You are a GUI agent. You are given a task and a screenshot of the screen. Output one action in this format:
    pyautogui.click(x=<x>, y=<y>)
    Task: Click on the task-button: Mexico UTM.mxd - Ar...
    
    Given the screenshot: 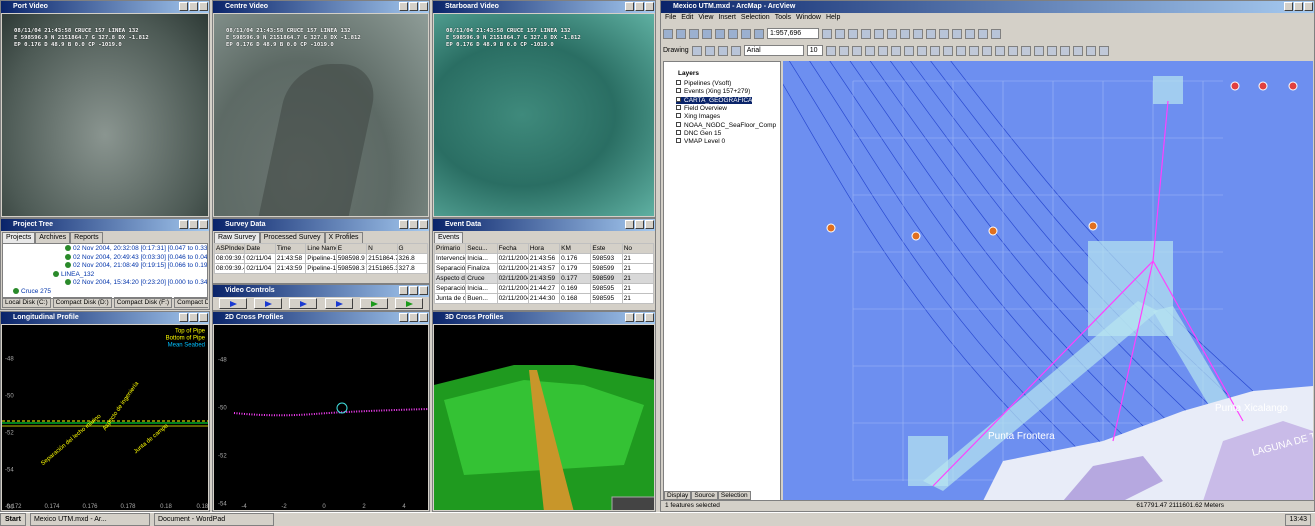 What is the action you would take?
    pyautogui.click(x=89, y=519)
    